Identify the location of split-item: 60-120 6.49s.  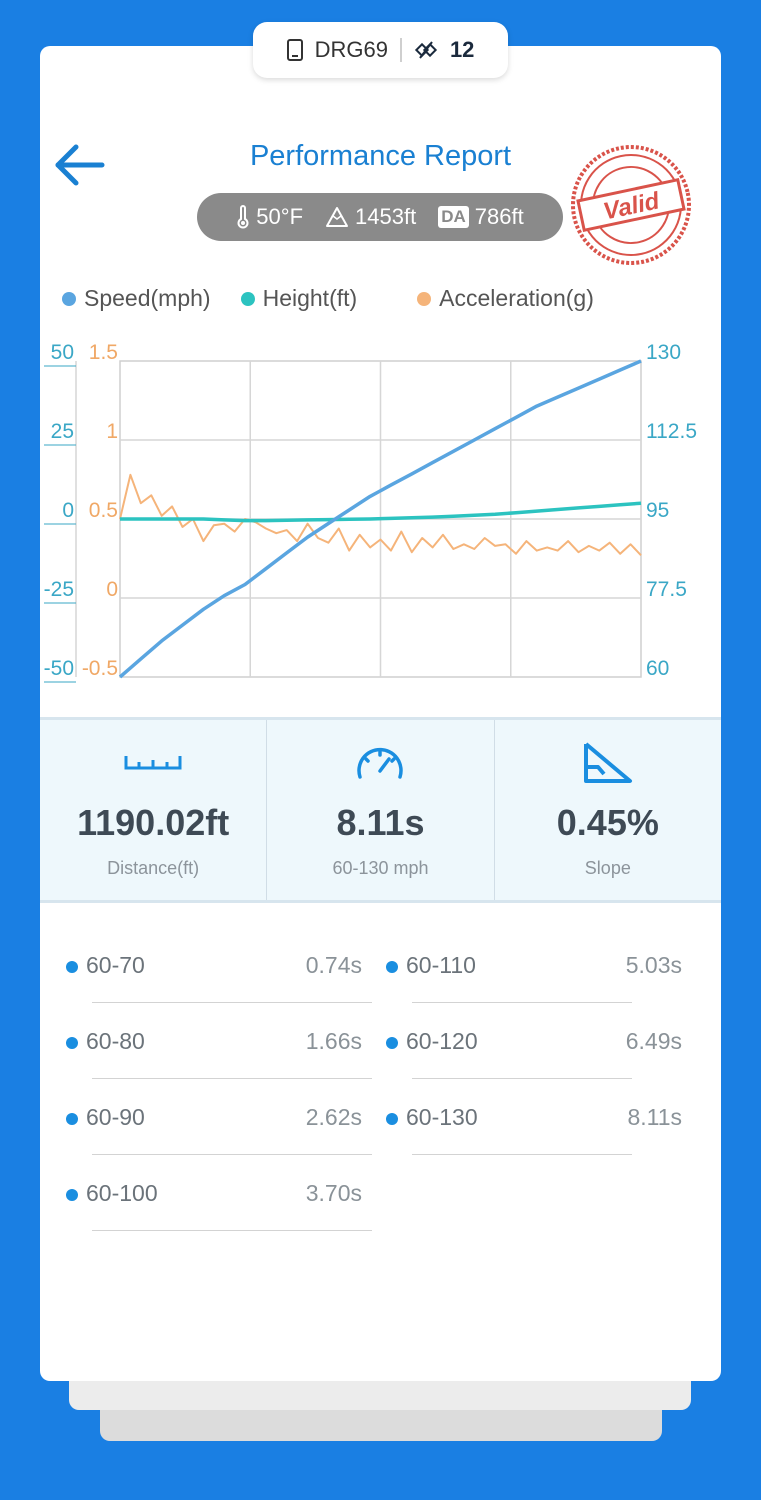
(532, 1054).